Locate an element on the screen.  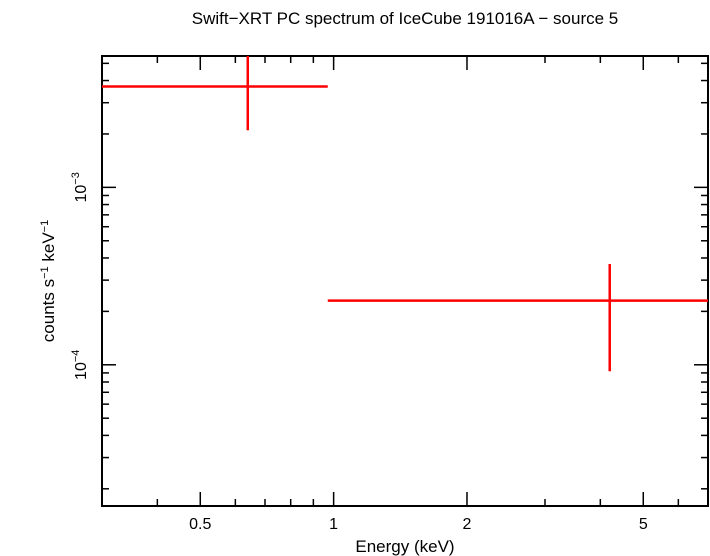
x-tick-label: 1 is located at coordinates (333, 524).